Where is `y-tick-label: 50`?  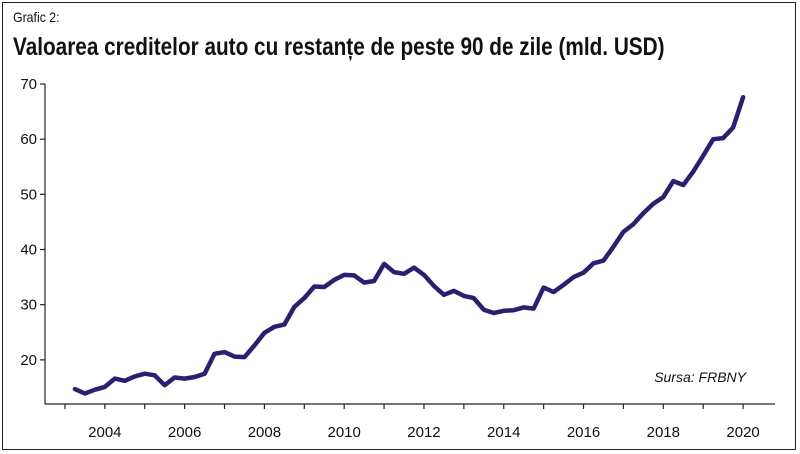 y-tick-label: 50 is located at coordinates (28, 194).